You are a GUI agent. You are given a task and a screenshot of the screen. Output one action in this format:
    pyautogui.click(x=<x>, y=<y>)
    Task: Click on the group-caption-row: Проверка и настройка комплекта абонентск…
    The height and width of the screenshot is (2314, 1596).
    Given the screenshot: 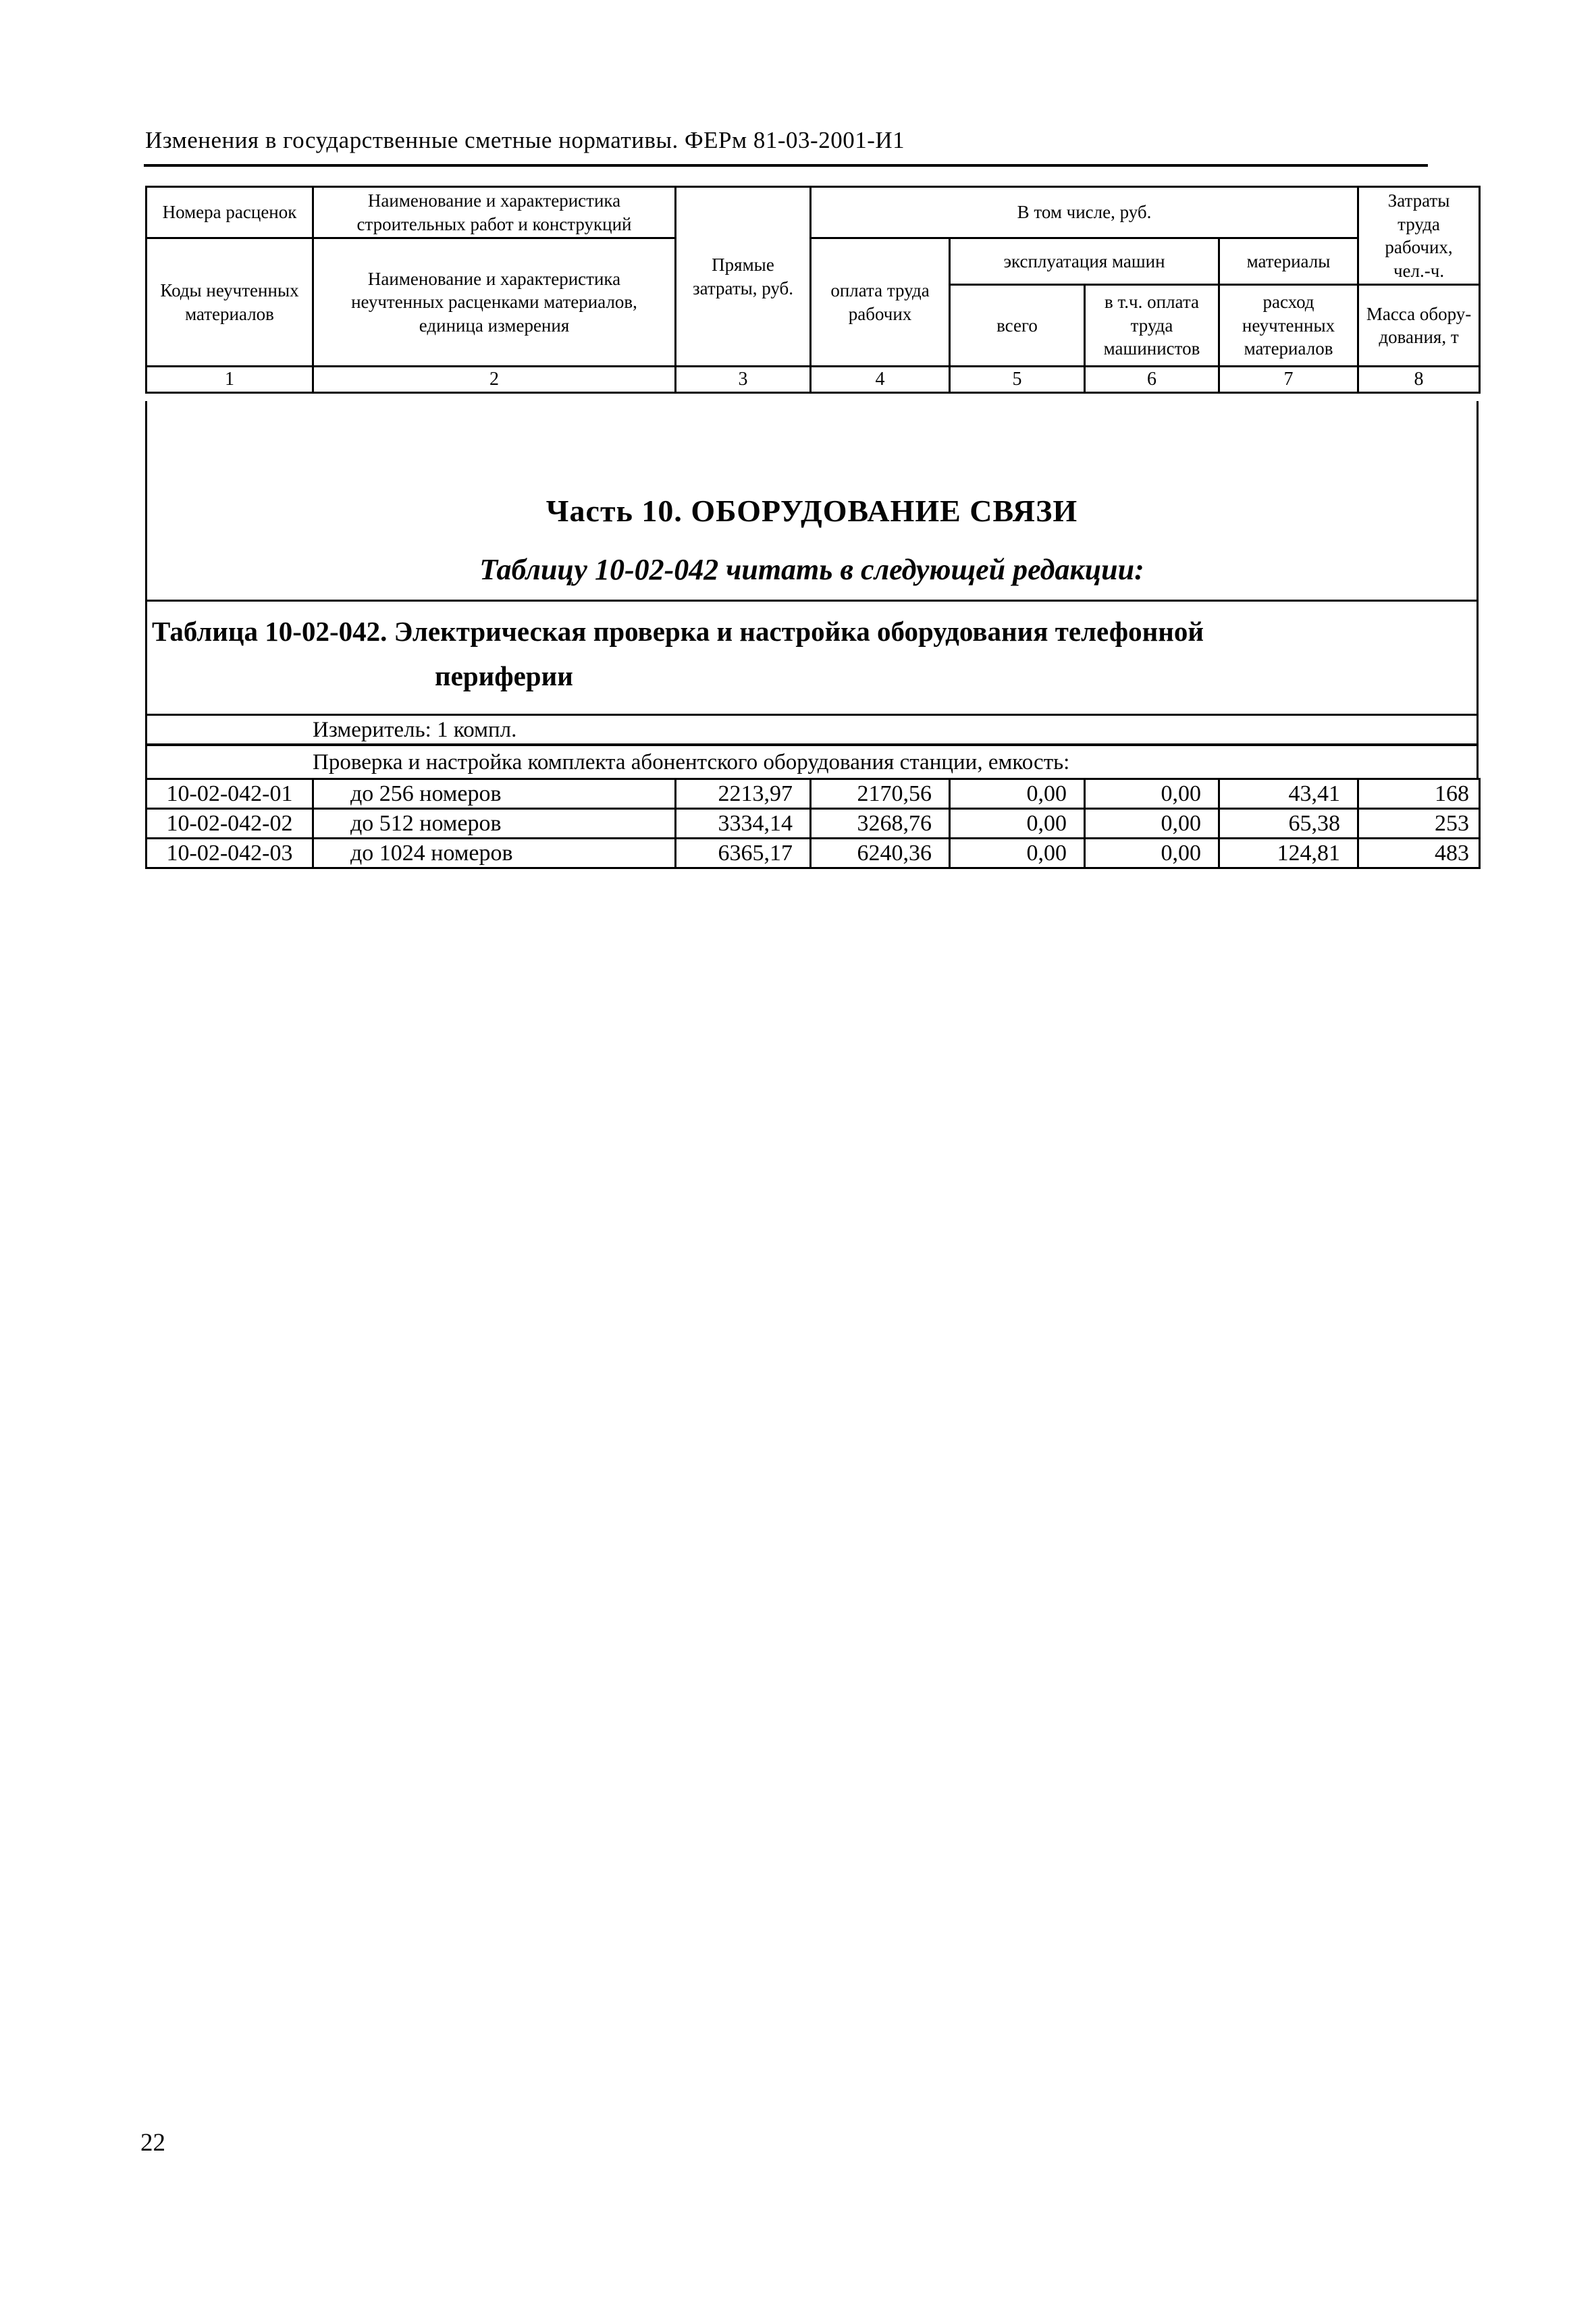 What is the action you would take?
    pyautogui.click(x=812, y=760)
    